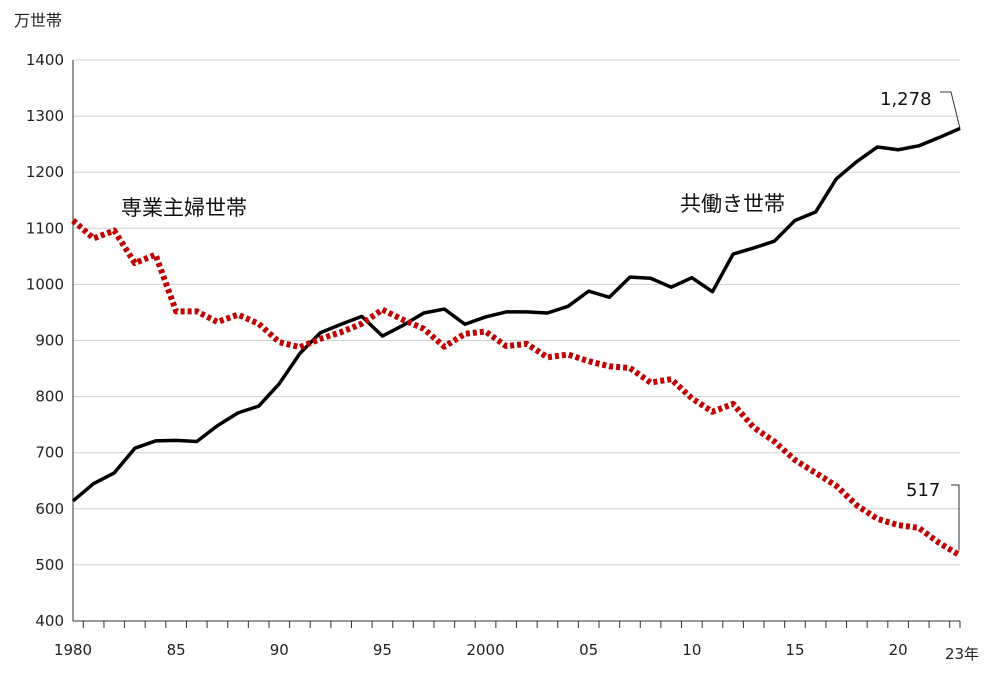 This screenshot has height=675, width=987. I want to click on y-tick-label-600: 600, so click(49, 509).